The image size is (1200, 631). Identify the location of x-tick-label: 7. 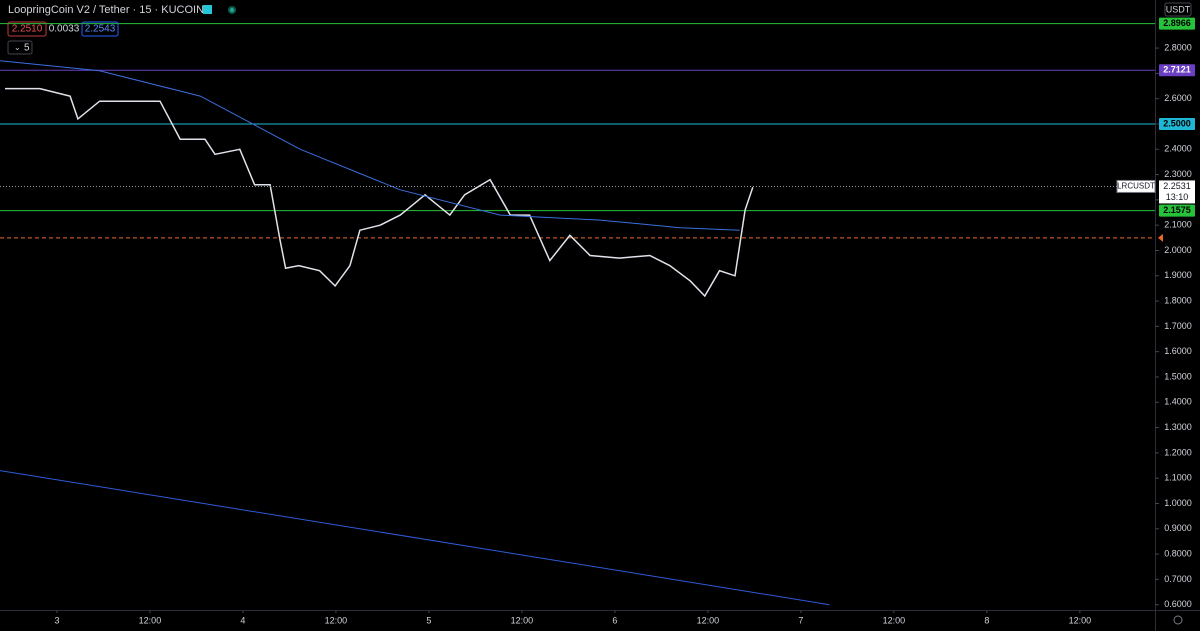
(800, 620).